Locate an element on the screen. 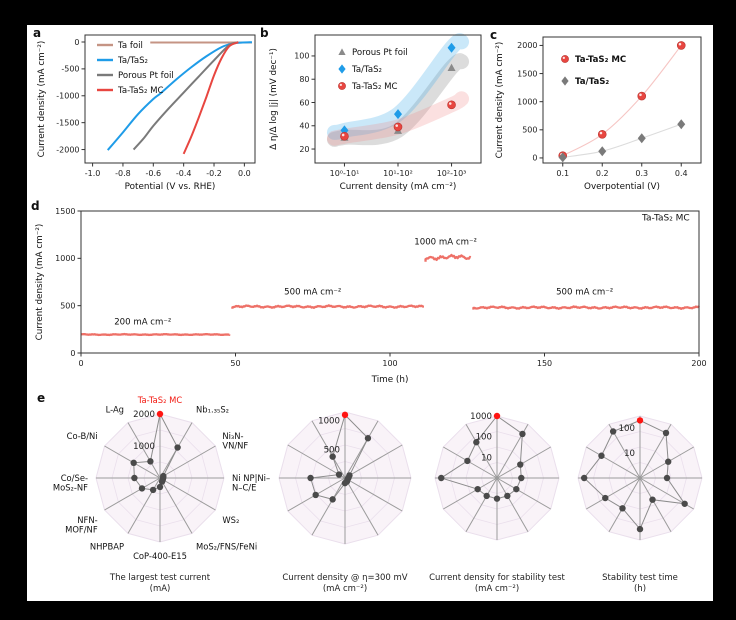 The image size is (736, 620). radar-ring-label: 2000 is located at coordinates (144, 415).